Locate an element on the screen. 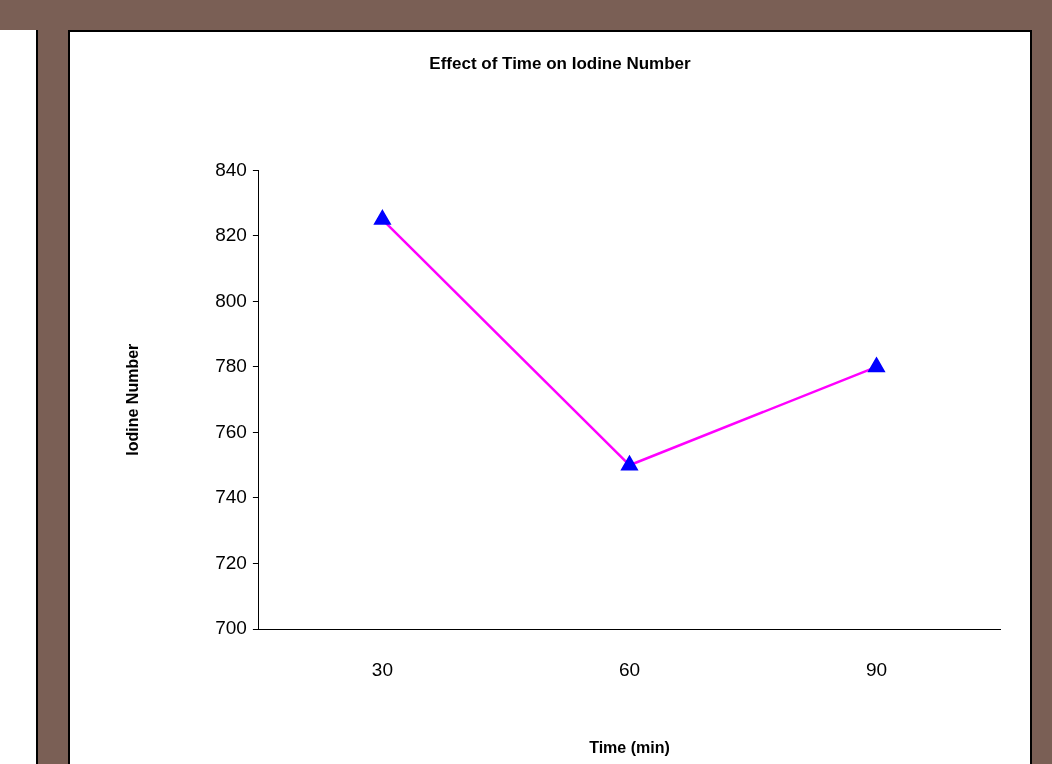 This screenshot has width=1052, height=764. y-tick-label: 760 is located at coordinates (231, 431).